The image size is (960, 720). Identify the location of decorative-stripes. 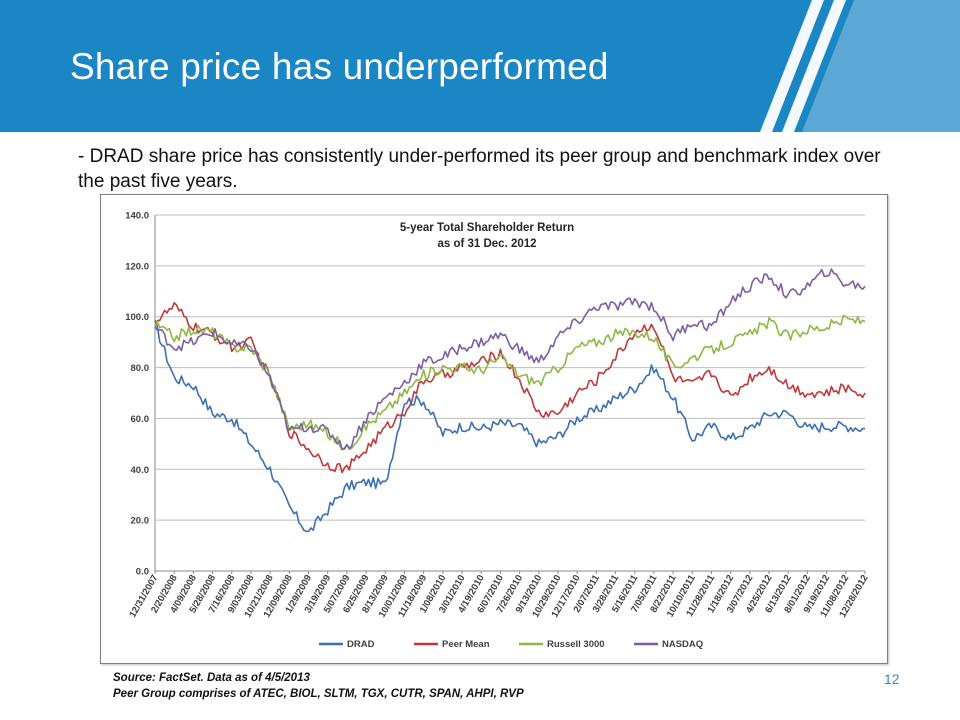
(860, 66).